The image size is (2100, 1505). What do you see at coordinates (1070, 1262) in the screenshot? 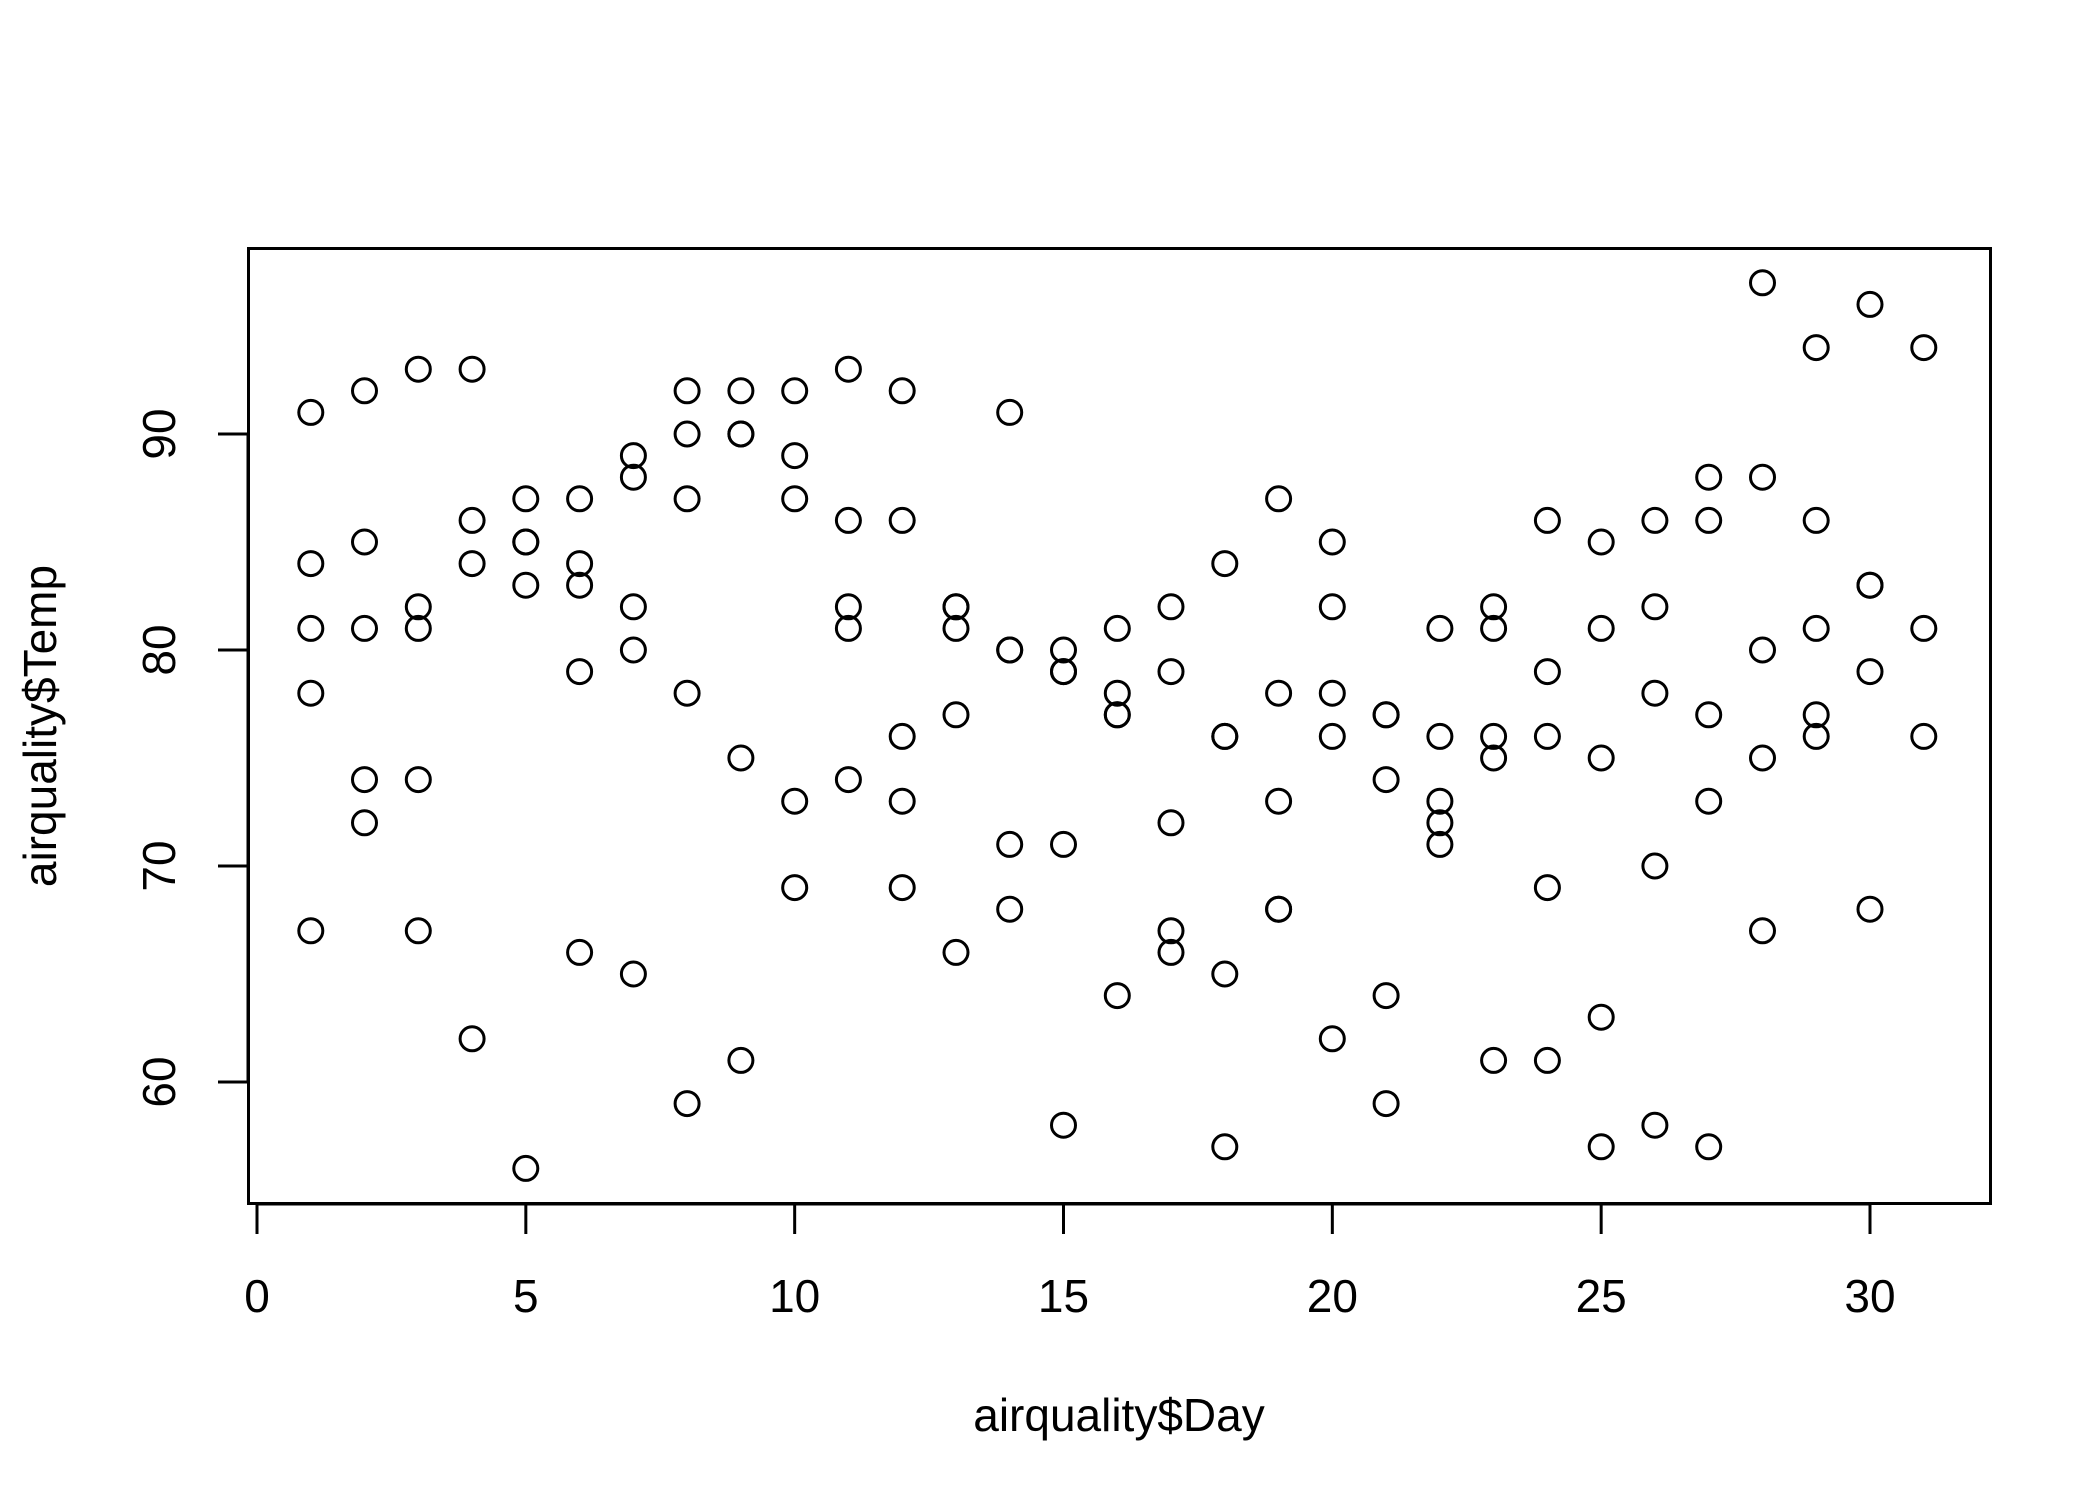
I see `x-axis: 0 5 10 15 20 25 30` at bounding box center [1070, 1262].